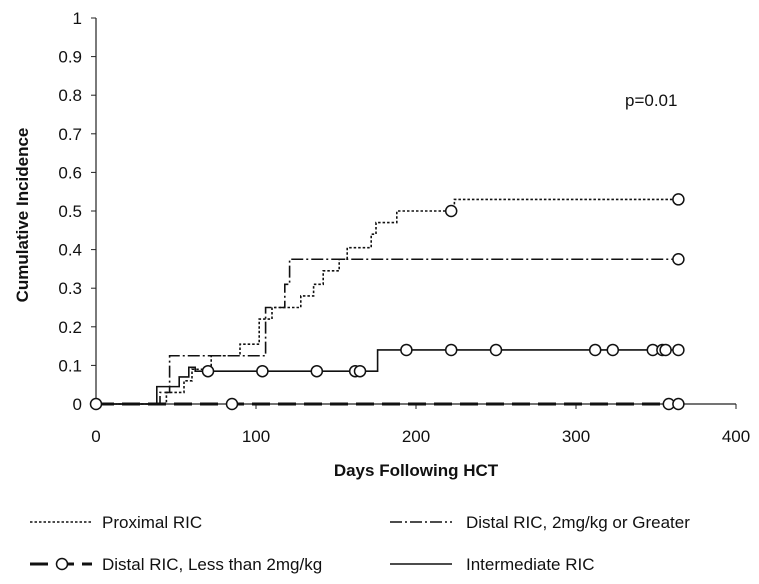  Describe the element at coordinates (576, 436) in the screenshot. I see `x-tick-label: 300` at that location.